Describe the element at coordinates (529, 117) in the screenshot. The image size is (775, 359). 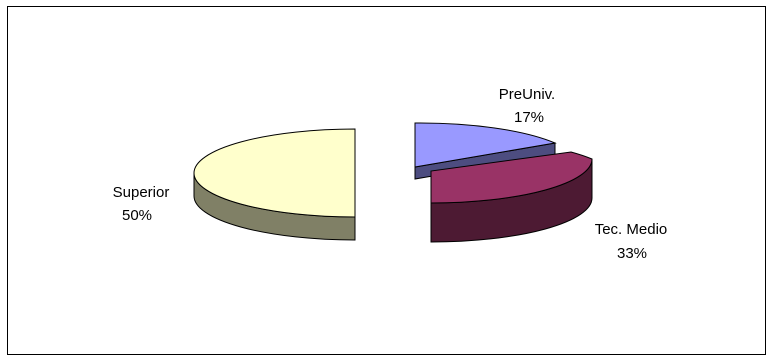
I see `label-preuniv-value: 17%` at that location.